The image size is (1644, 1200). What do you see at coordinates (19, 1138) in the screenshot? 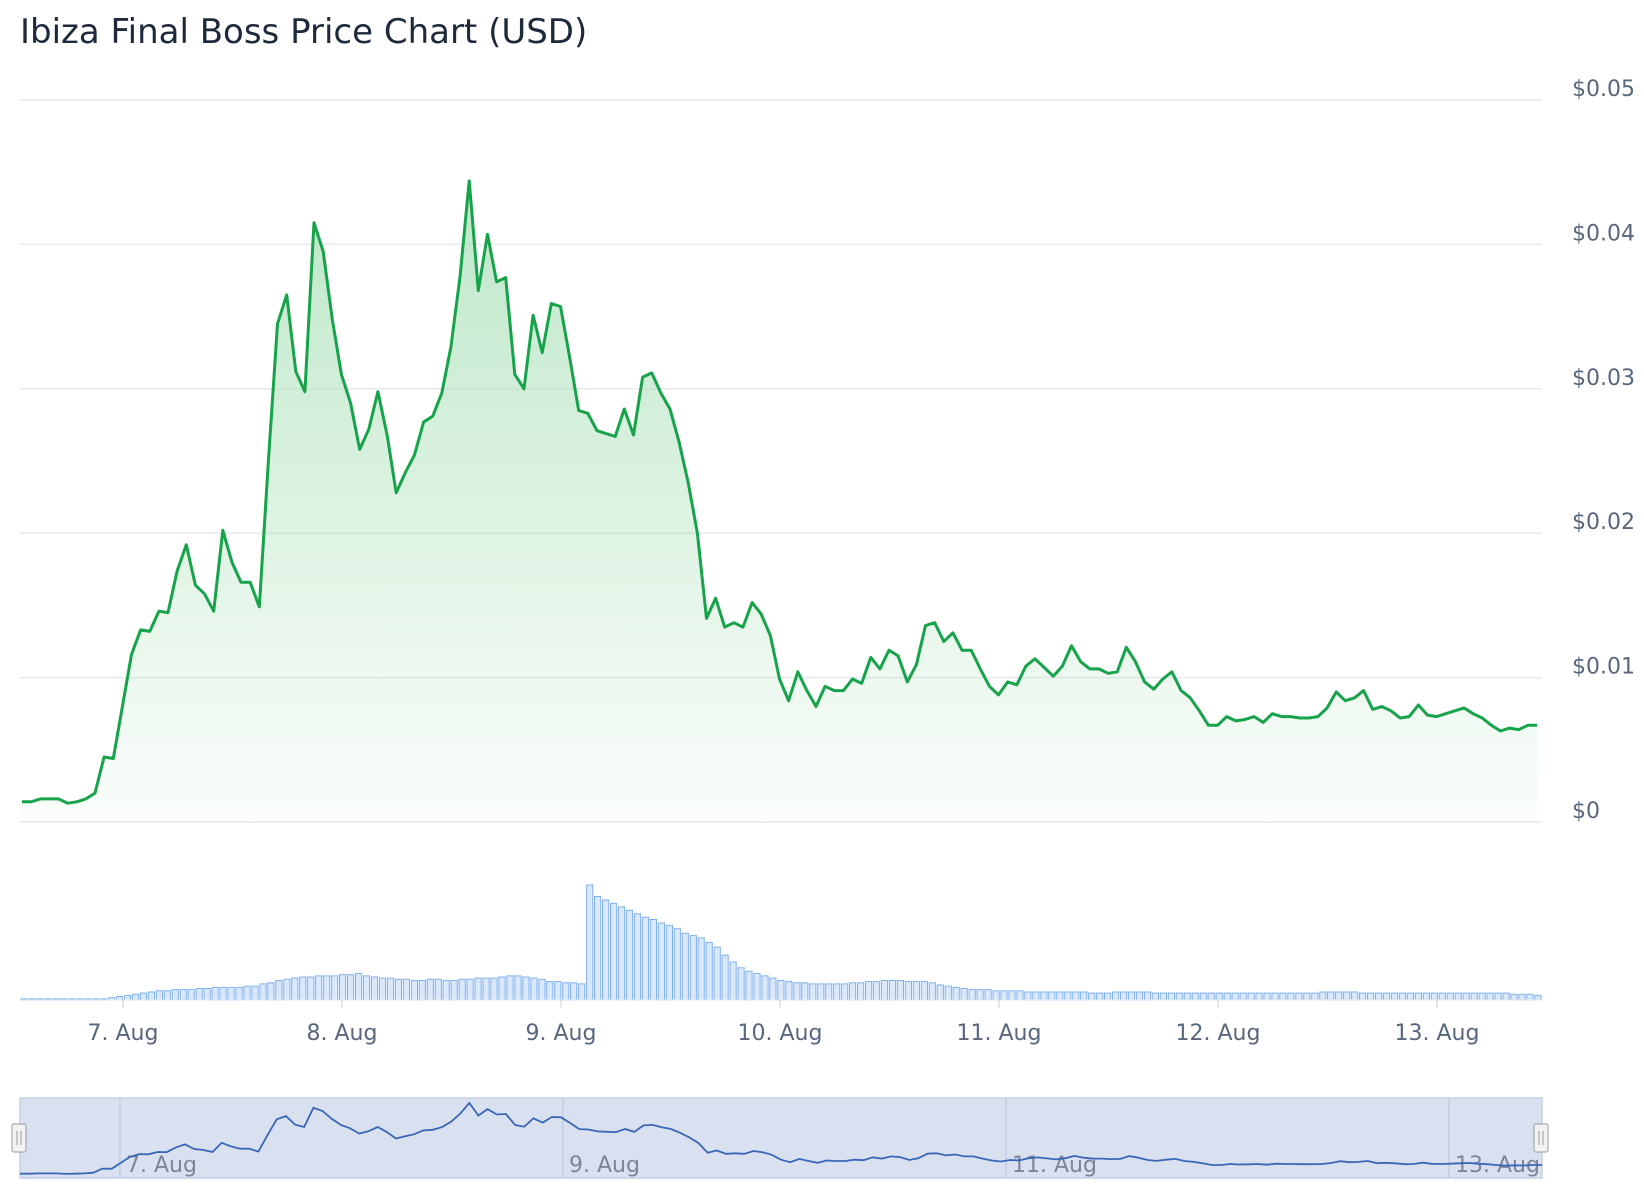
I see `navigator-left-handle` at bounding box center [19, 1138].